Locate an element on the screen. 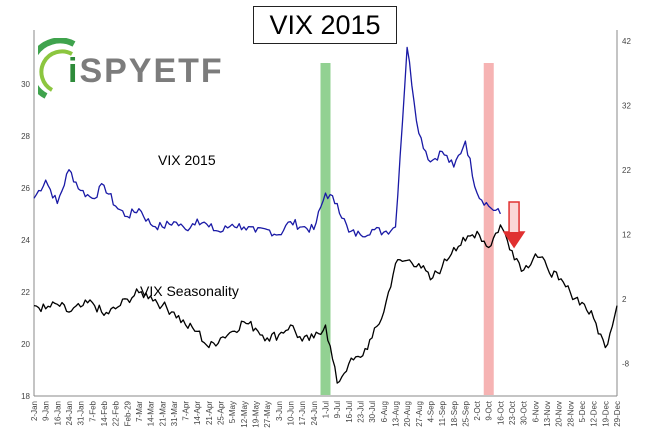  x-tick-label: 14-Feb is located at coordinates (104, 413).